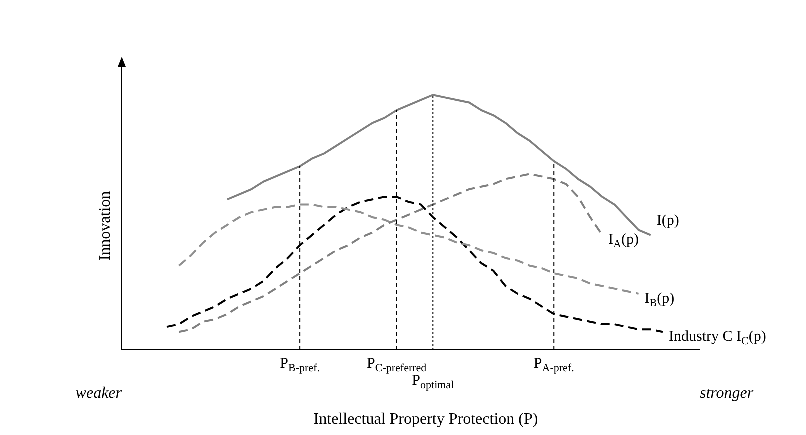 The image size is (806, 435). What do you see at coordinates (668, 221) in the screenshot?
I see `series-label: I(p)` at bounding box center [668, 221].